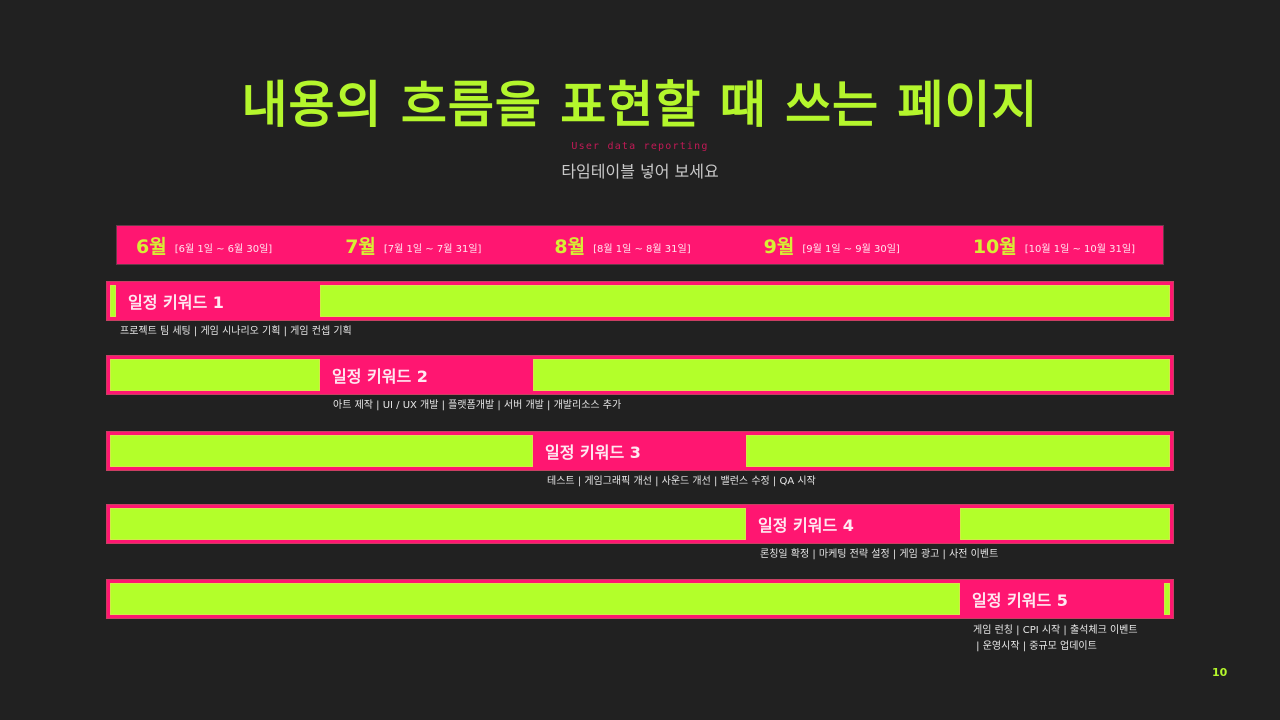  Describe the element at coordinates (1035, 646) in the screenshot. I see `row-description-line-2: | 운영시작 | 중규모 업데이트` at that location.